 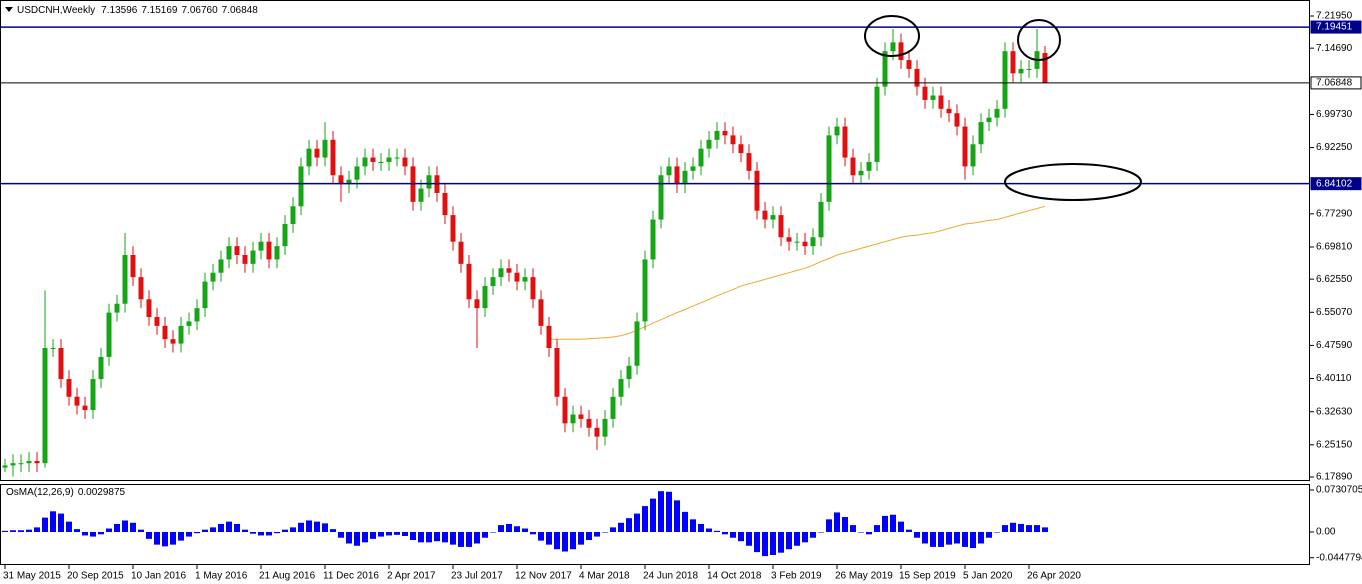 What do you see at coordinates (102, 492) in the screenshot?
I see `osma-last: 0.0029875` at bounding box center [102, 492].